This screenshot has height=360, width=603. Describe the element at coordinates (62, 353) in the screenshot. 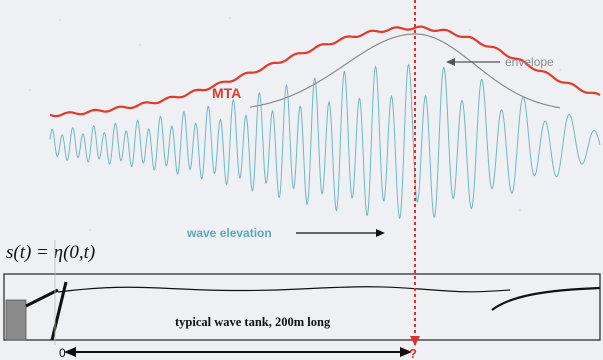

I see `origin-label: 0` at that location.